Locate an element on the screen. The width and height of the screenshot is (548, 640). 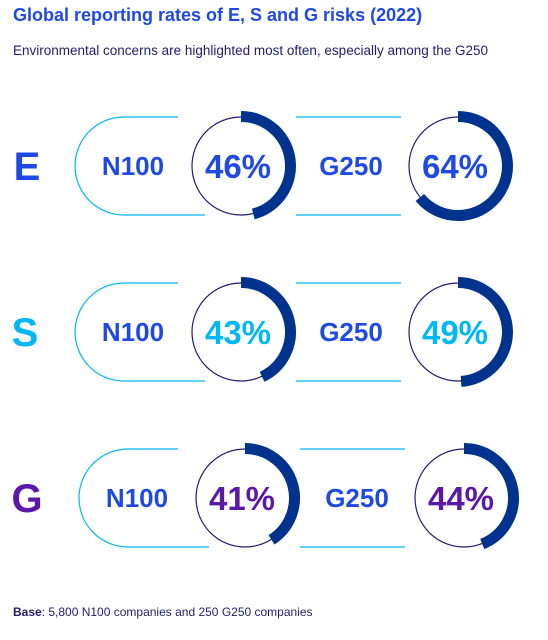
group-label-s-g250: G250 is located at coordinates (351, 332).